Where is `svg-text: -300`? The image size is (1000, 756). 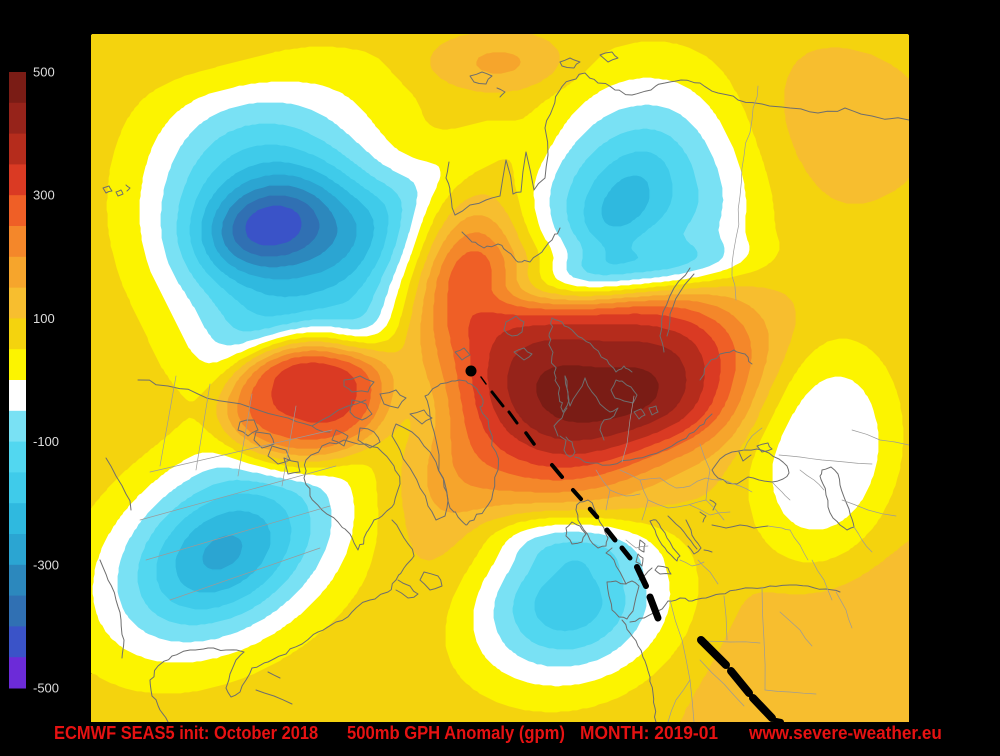 svg-text: -300 is located at coordinates (46, 564).